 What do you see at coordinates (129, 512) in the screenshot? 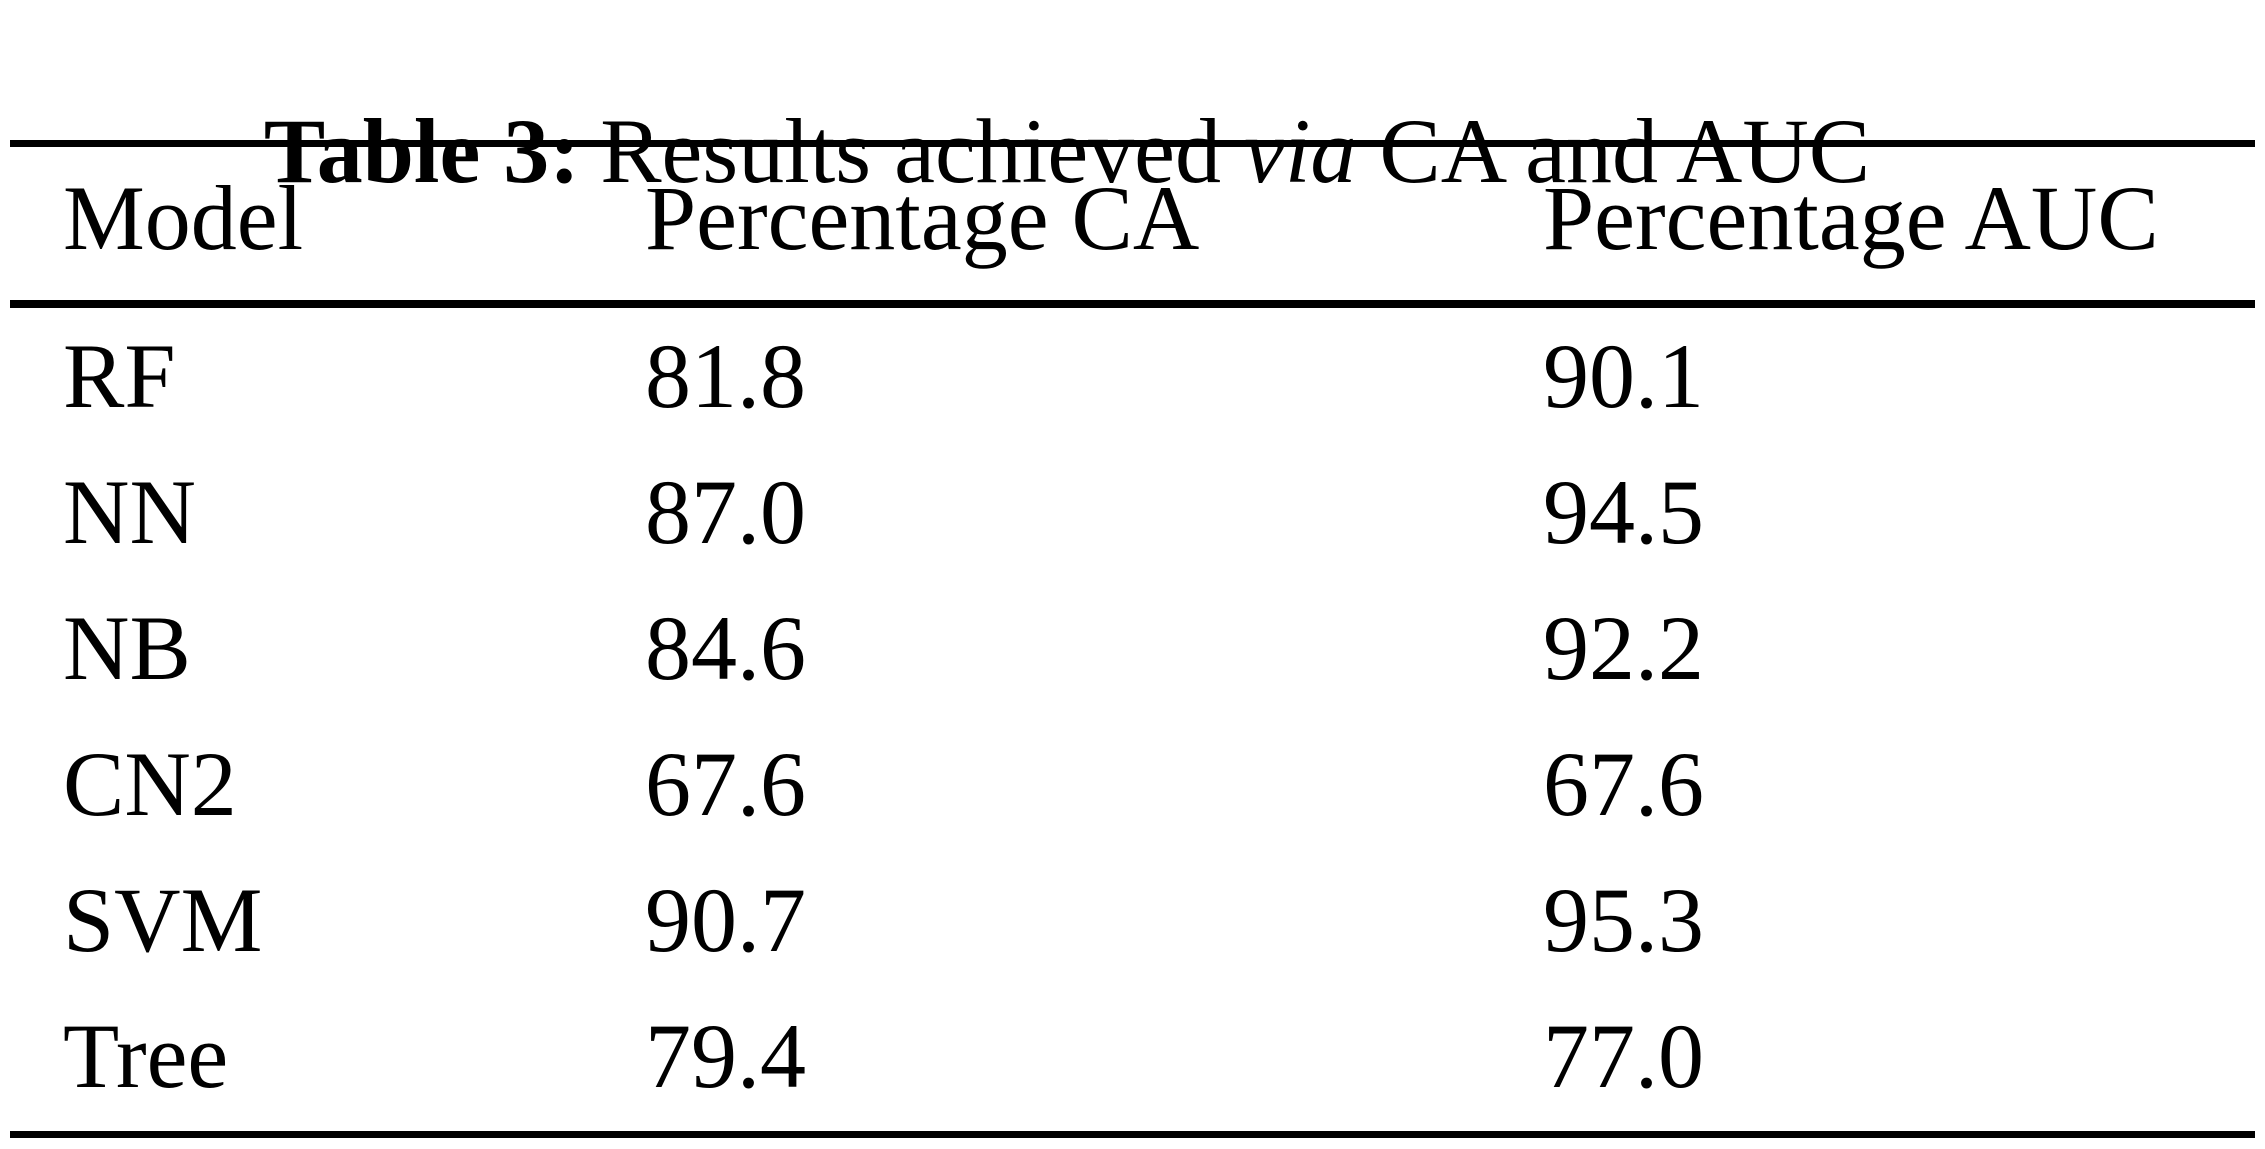
I see `cell-model: NN` at bounding box center [129, 512].